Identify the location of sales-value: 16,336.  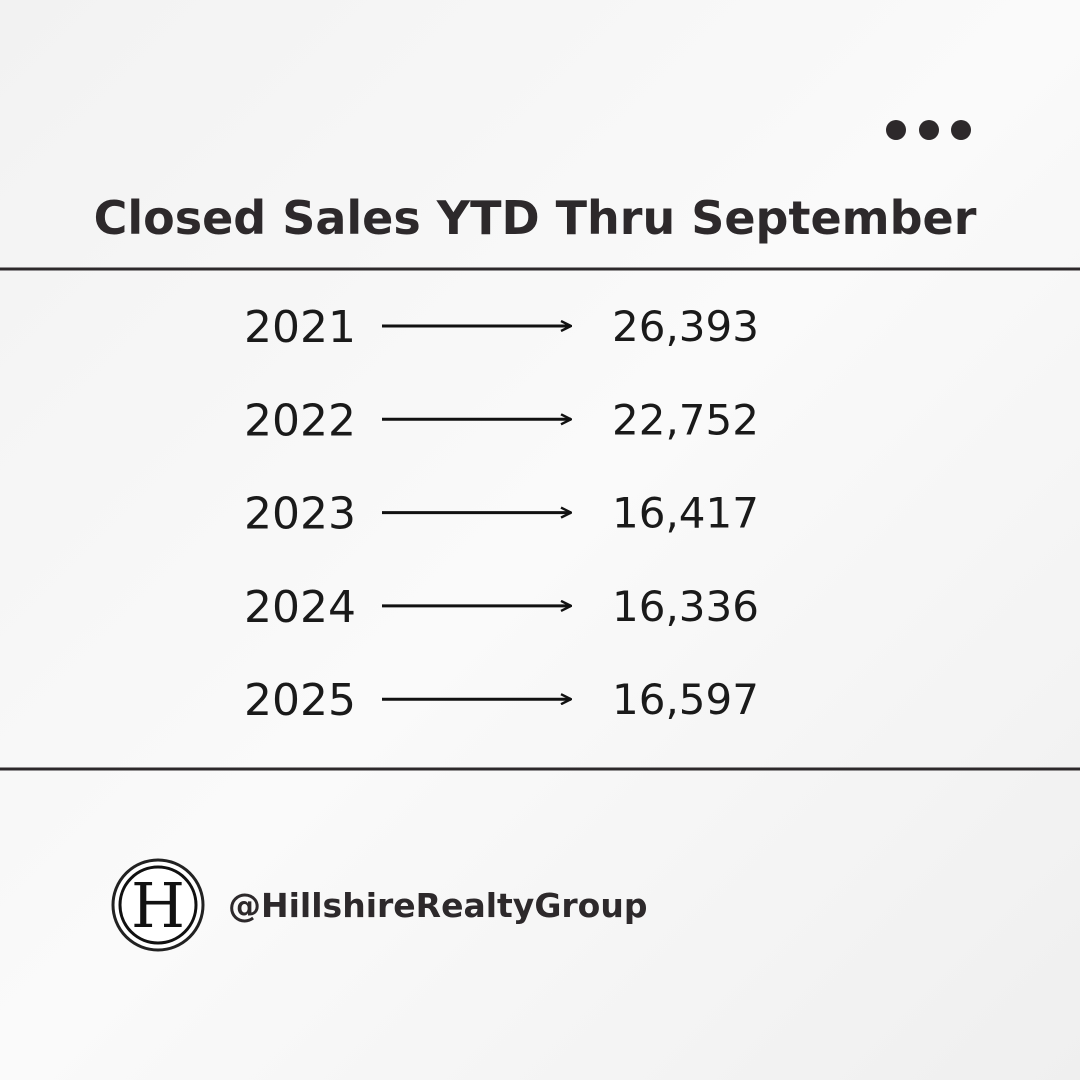
(685, 606).